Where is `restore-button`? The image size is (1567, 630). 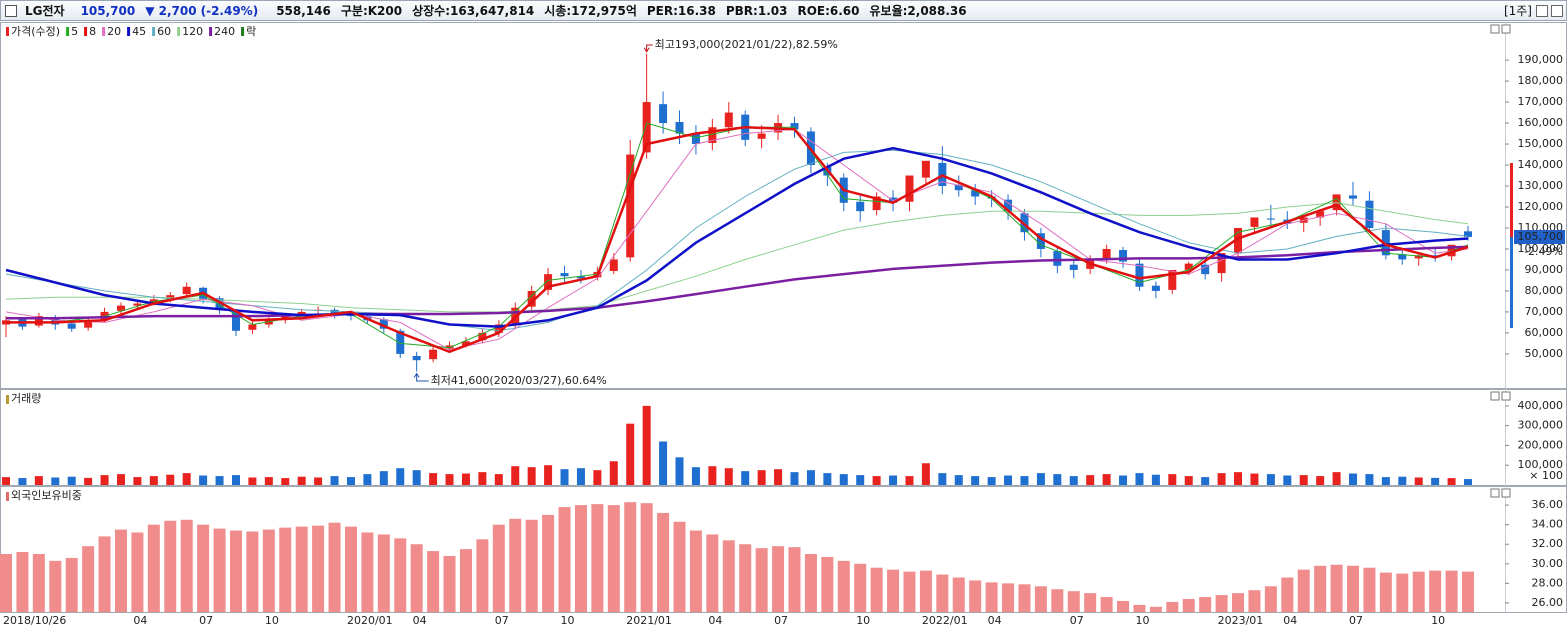
restore-button is located at coordinates (1542, 10).